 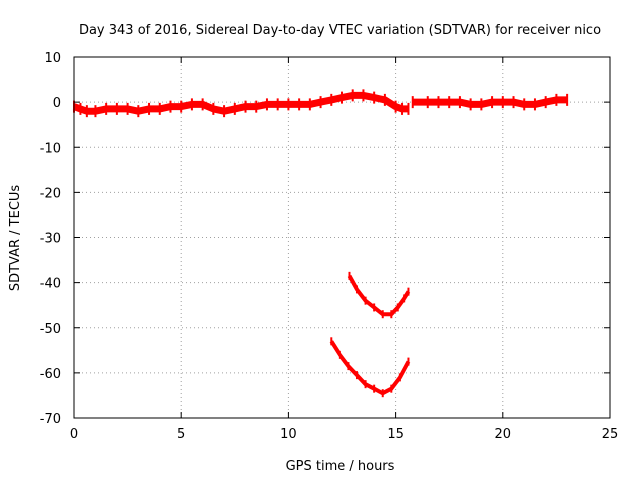 What do you see at coordinates (340, 466) in the screenshot?
I see `x-axis-label: GPS time / hours` at bounding box center [340, 466].